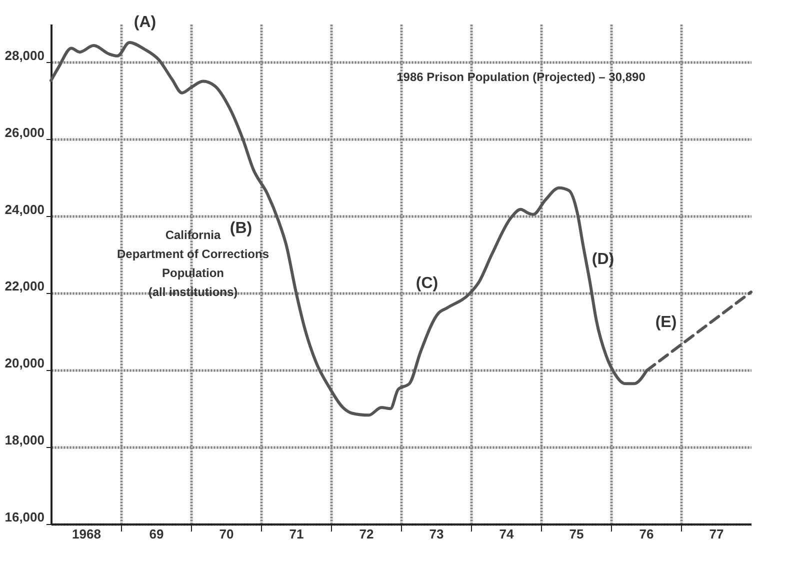  What do you see at coordinates (506, 534) in the screenshot?
I see `x-tick-label: 74` at bounding box center [506, 534].